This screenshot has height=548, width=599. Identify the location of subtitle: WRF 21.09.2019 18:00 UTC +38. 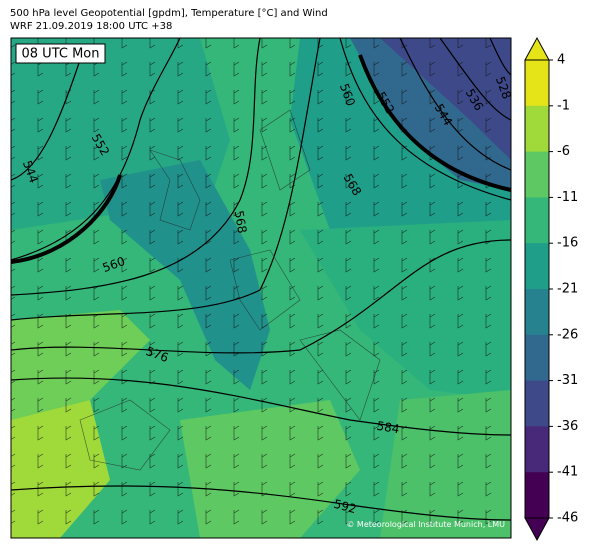
(91, 26).